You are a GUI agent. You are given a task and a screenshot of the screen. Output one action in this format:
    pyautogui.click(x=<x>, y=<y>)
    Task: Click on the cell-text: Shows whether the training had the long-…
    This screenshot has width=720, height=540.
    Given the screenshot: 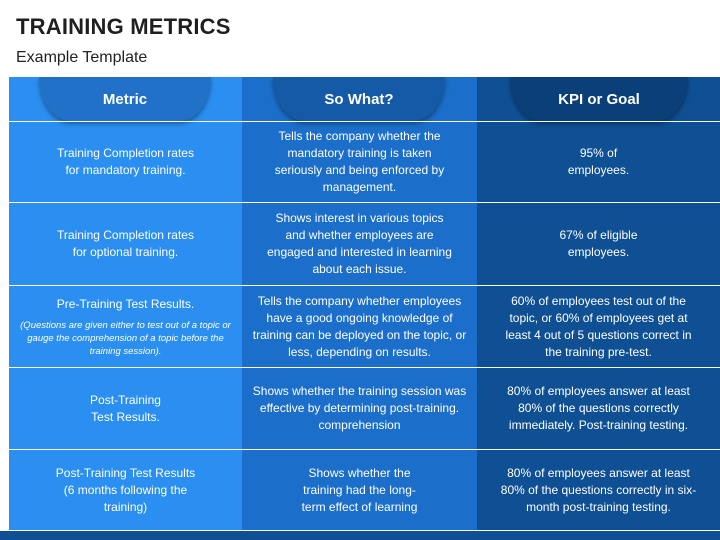 What is the action you would take?
    pyautogui.click(x=359, y=489)
    